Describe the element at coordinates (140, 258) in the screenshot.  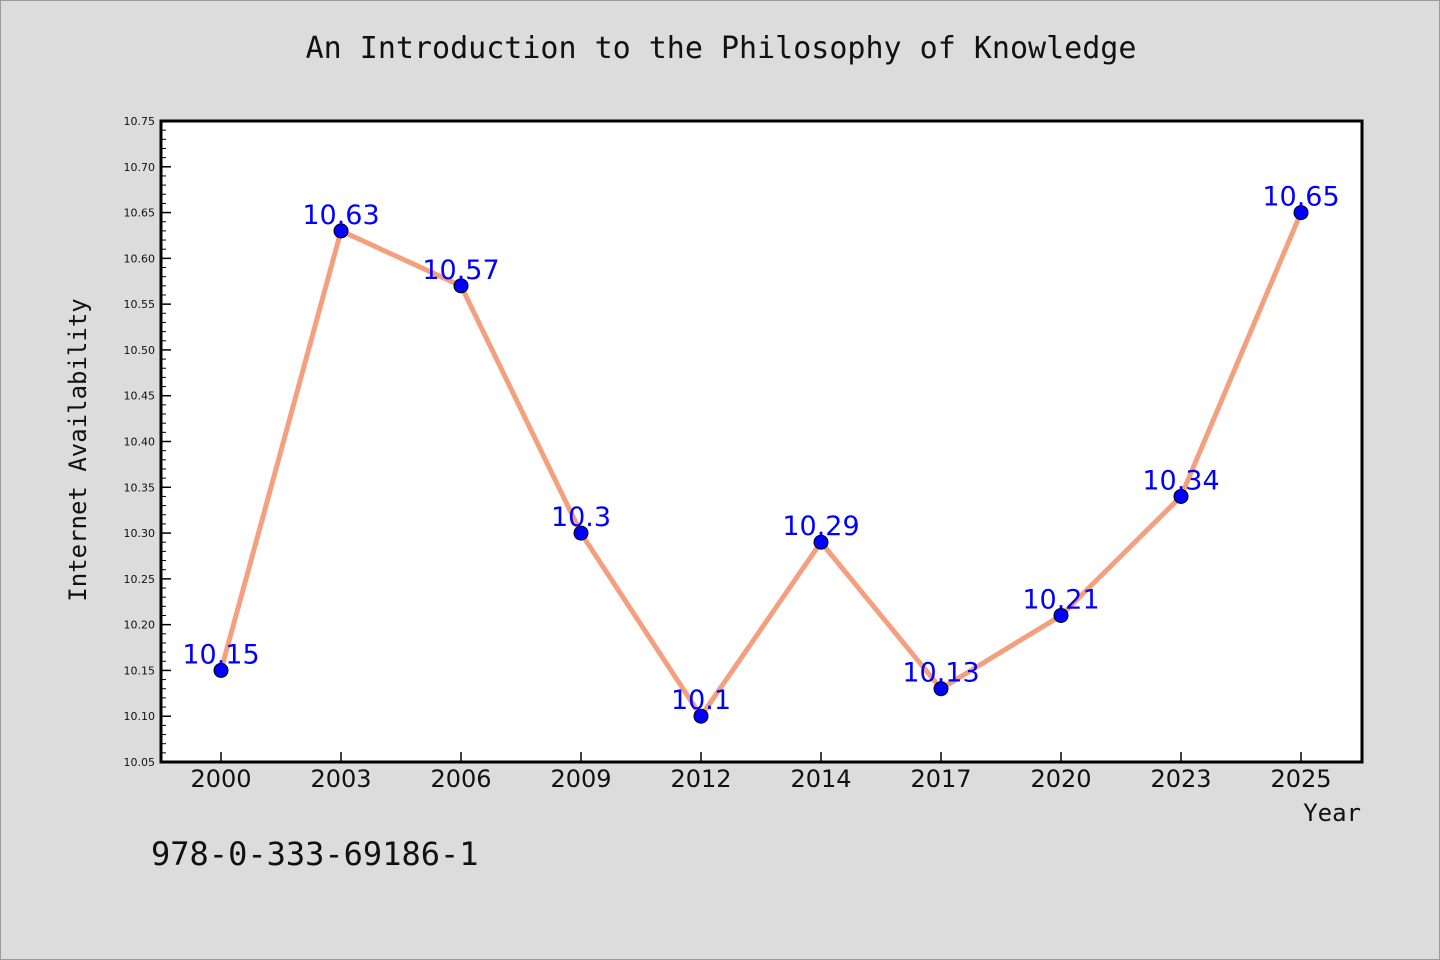
I see `y-tick-label: 10.60` at that location.